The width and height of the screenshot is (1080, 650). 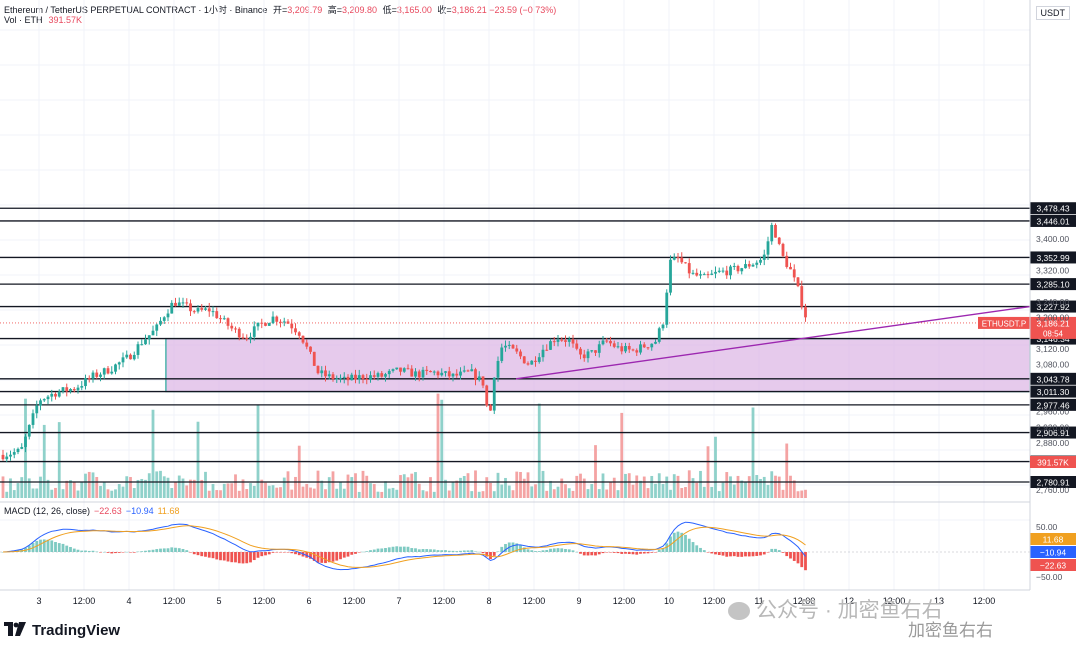 I want to click on currency-button: USDT, so click(x=1052, y=13).